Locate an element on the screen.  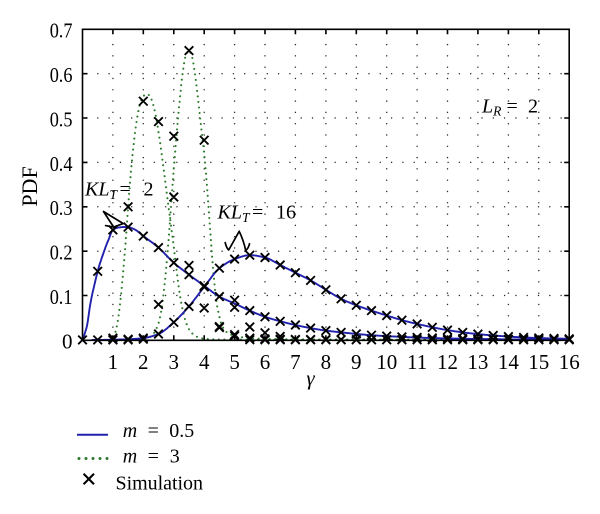
svg-text:KLT=2: KLT = 2 is located at coordinates (119, 191).